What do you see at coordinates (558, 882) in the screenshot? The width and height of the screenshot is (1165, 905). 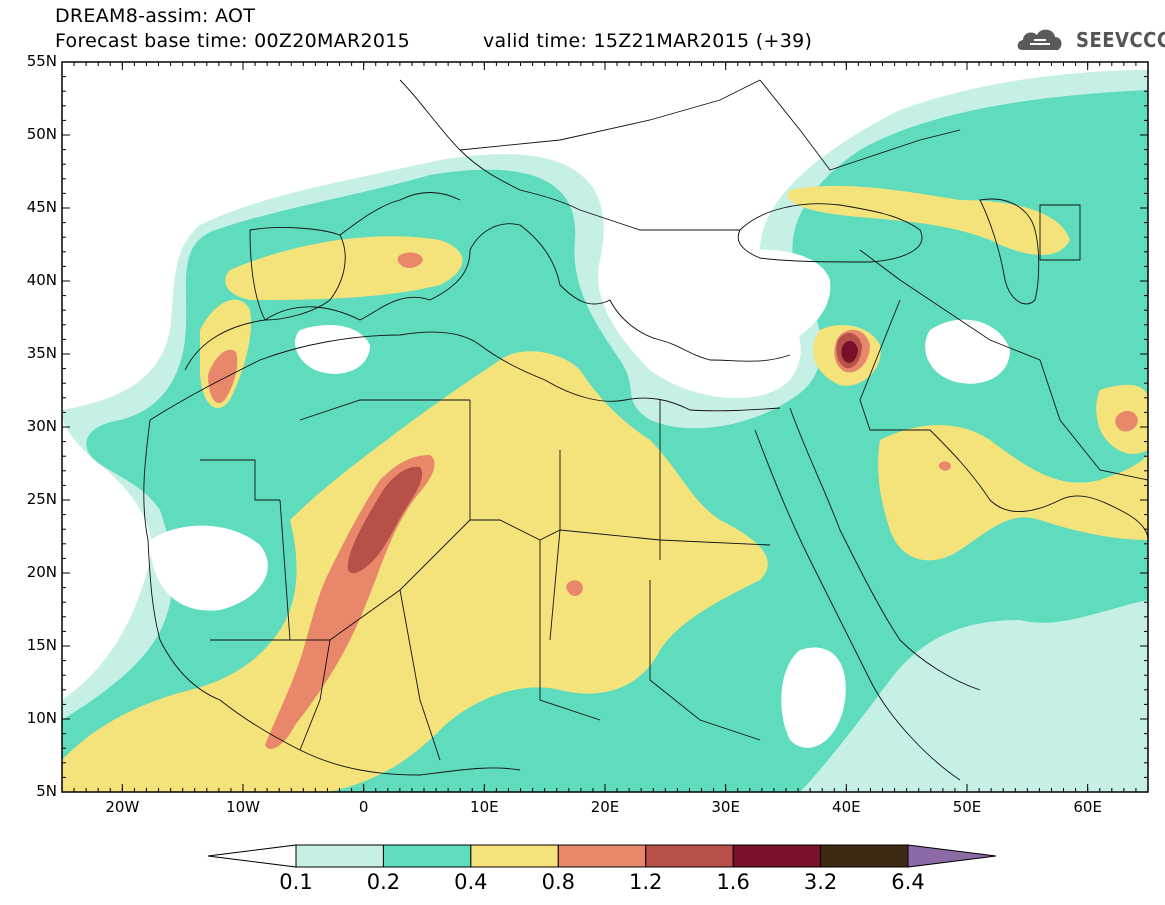 I see `colorbar-label: 0.8` at bounding box center [558, 882].